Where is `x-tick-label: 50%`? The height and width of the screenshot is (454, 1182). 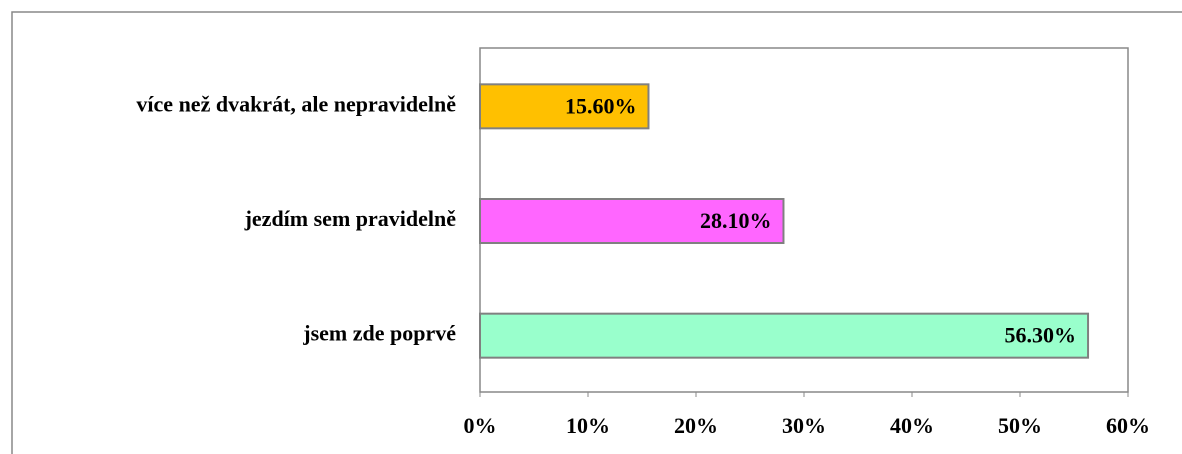 x-tick-label: 50% is located at coordinates (1020, 425).